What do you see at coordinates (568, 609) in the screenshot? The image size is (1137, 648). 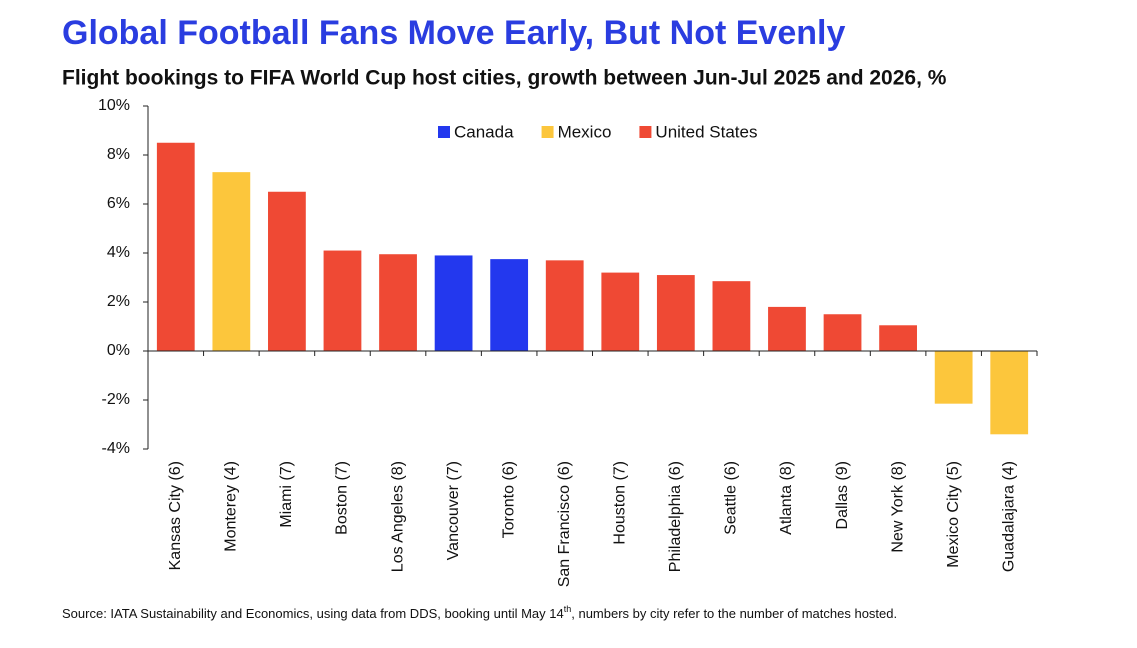 I see `source-superscript: th` at bounding box center [568, 609].